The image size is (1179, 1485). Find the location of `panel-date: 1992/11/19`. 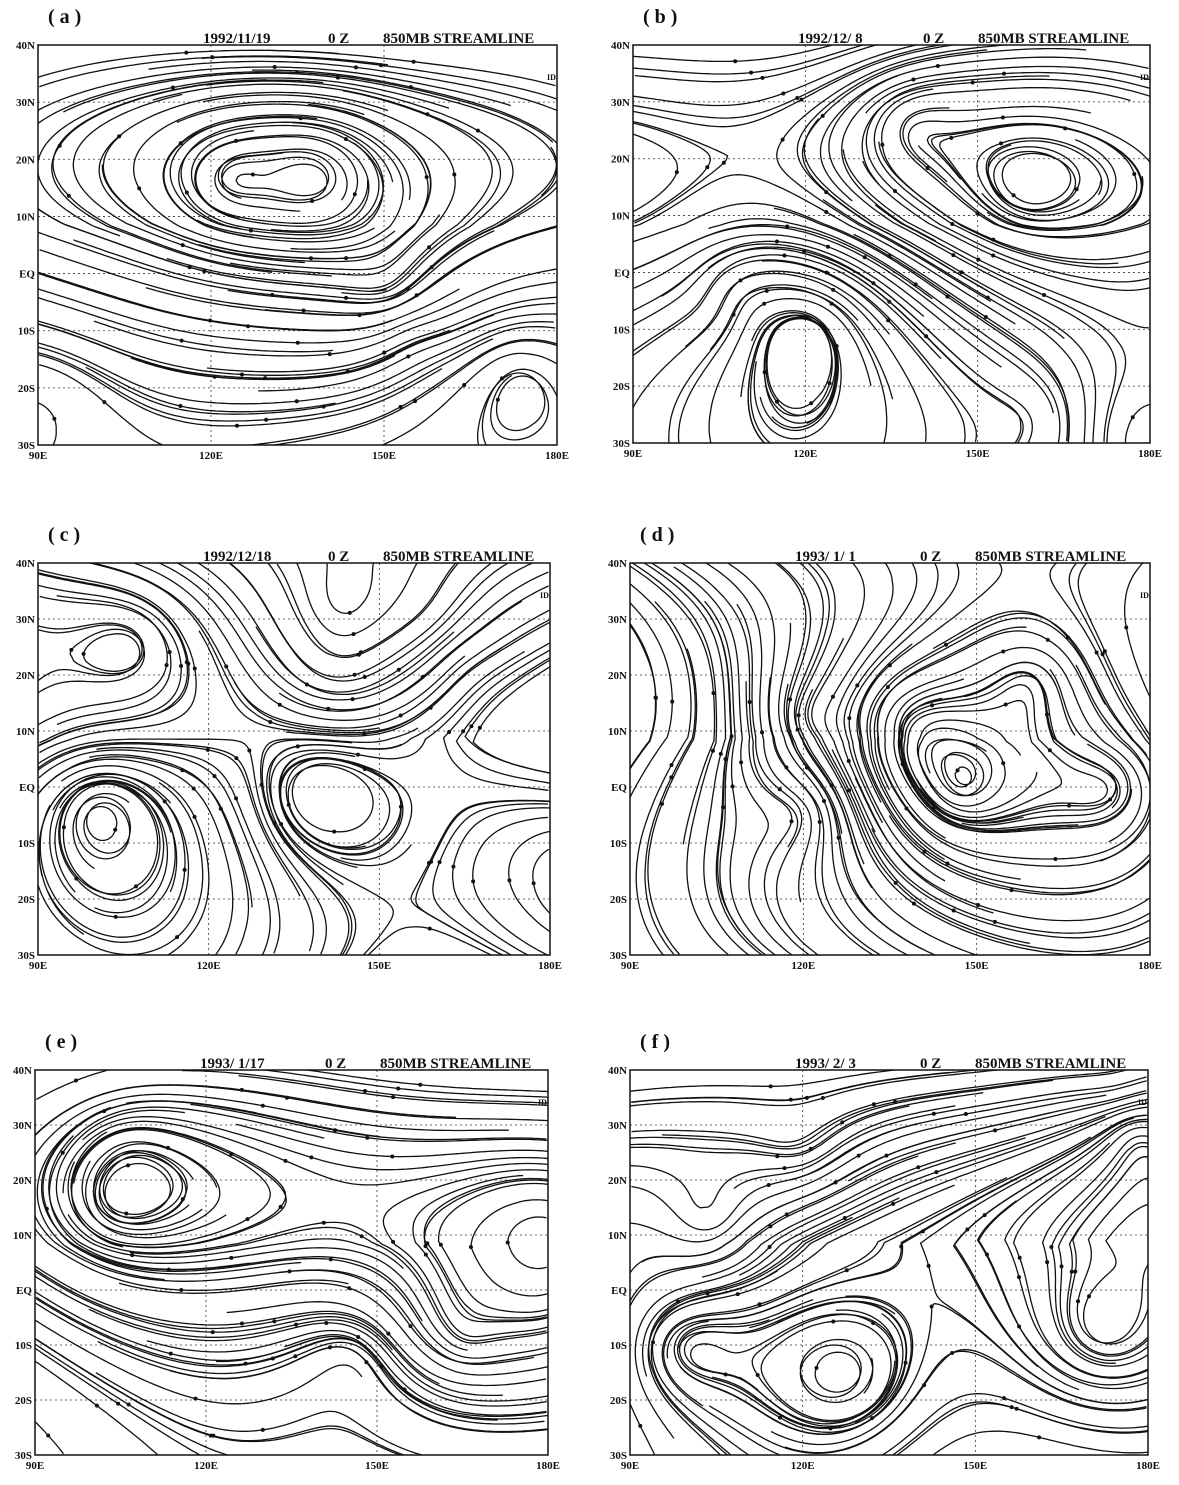

panel-date: 1992/11/19 is located at coordinates (237, 39).